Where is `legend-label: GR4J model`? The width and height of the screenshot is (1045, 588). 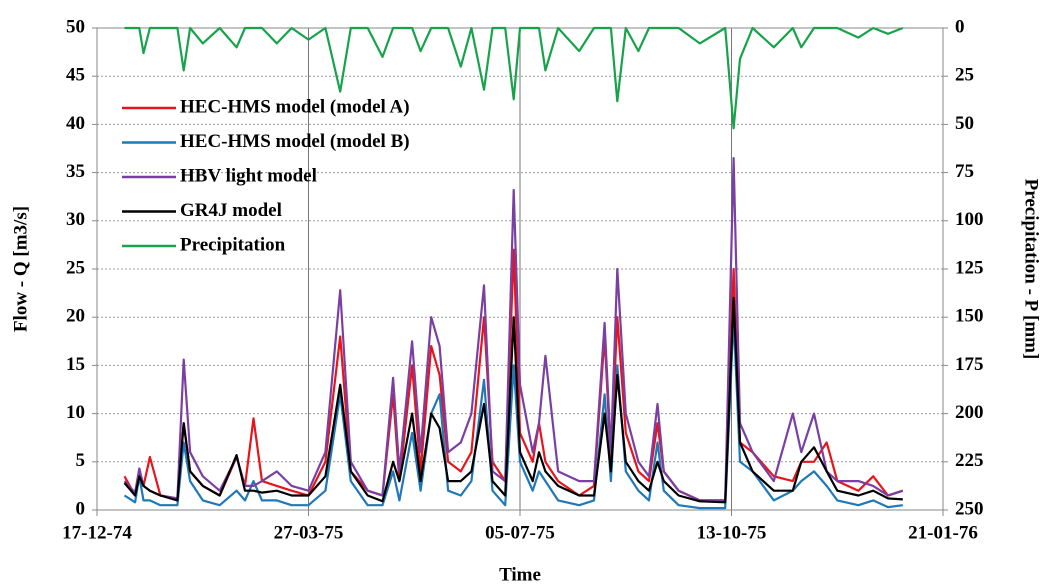 legend-label: GR4J model is located at coordinates (231, 210).